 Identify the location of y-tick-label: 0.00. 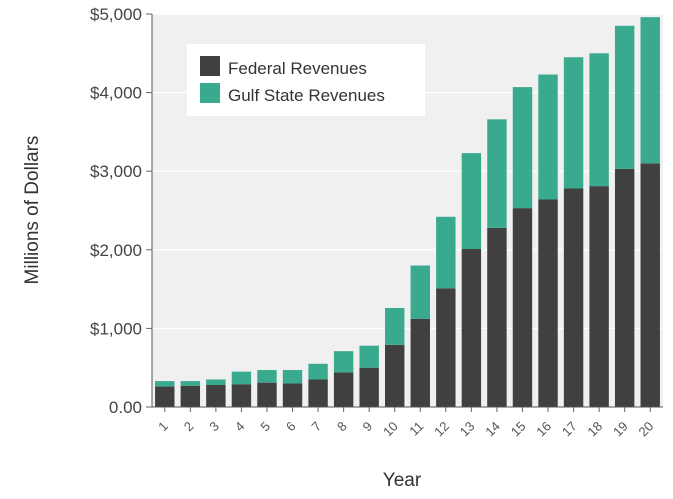
(125, 407).